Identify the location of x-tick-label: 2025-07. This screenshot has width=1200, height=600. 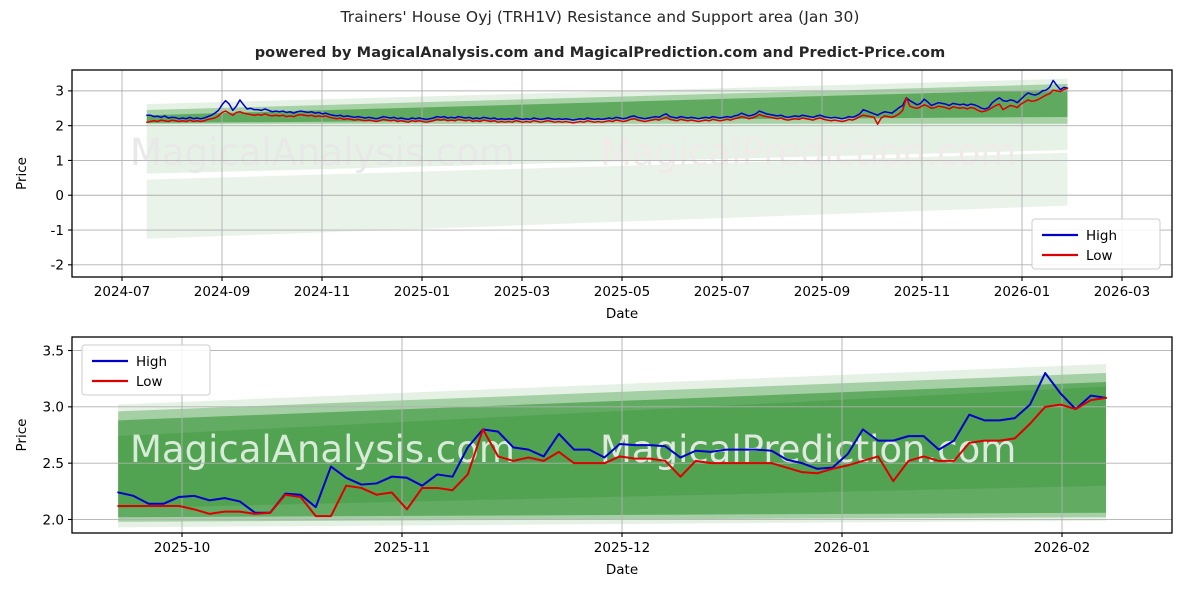
(722, 292).